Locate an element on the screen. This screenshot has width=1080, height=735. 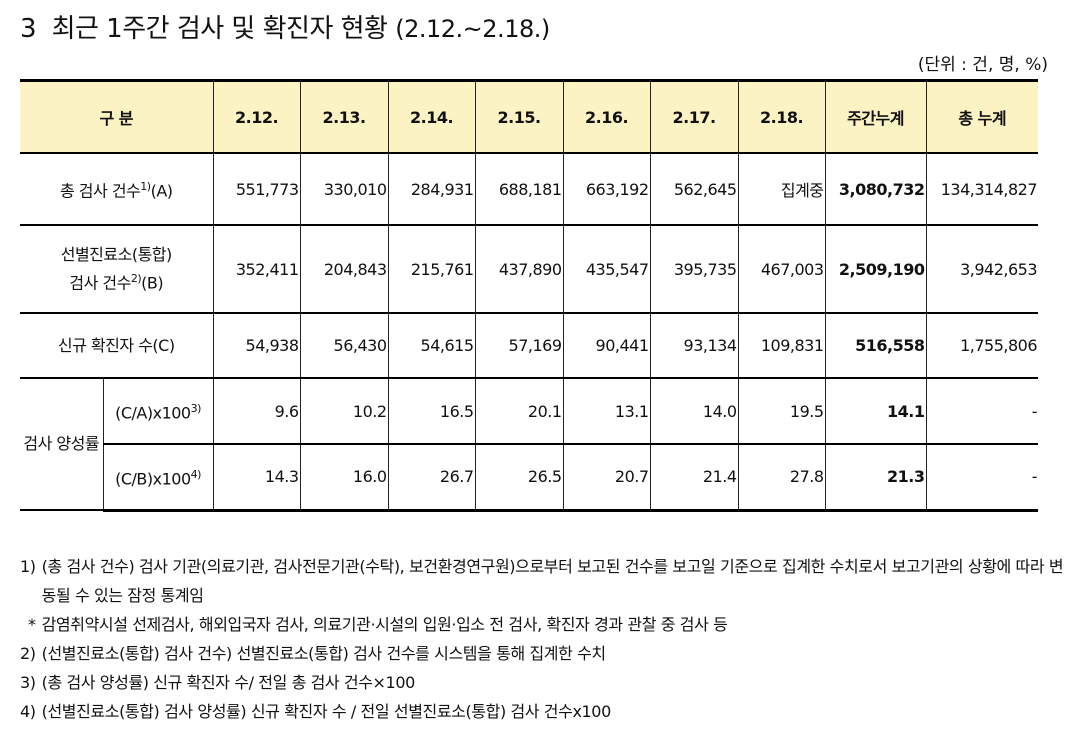
value-cell: 2,509,190 is located at coordinates (875, 269).